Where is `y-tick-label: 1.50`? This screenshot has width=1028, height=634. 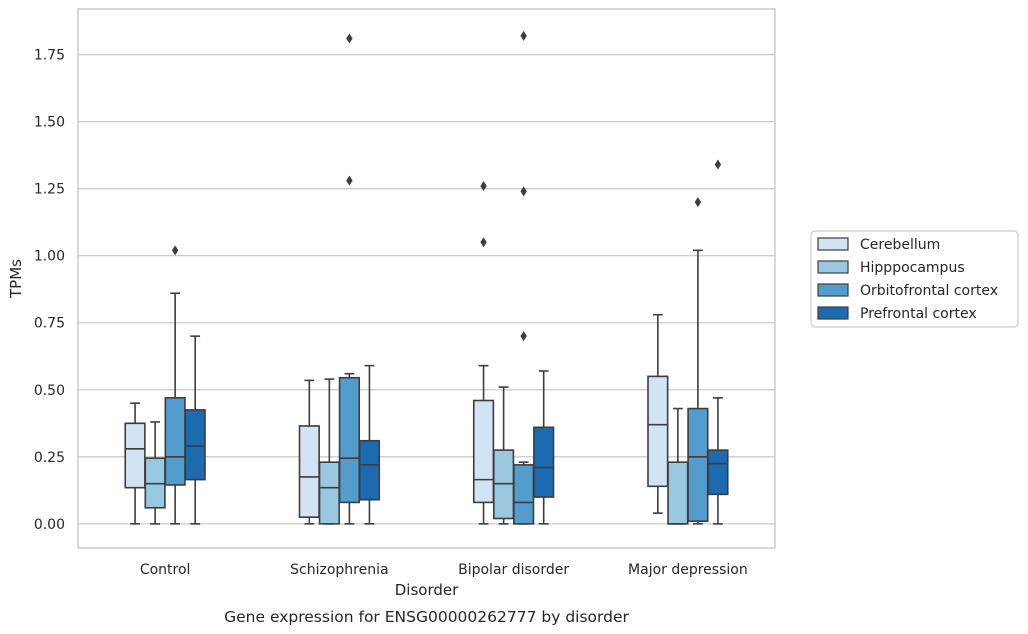 y-tick-label: 1.50 is located at coordinates (49, 123).